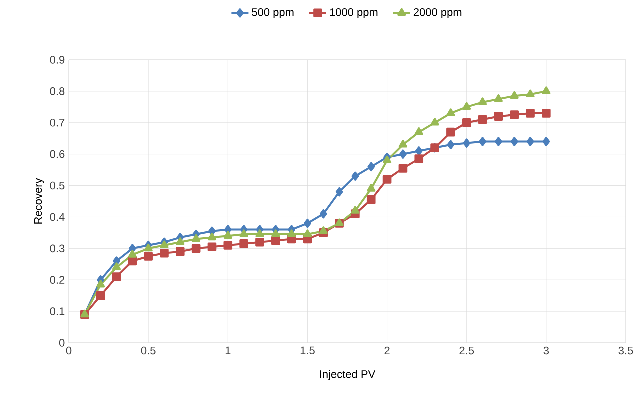 The height and width of the screenshot is (414, 636). Describe the element at coordinates (62, 343) in the screenshot. I see `y-tick-label: 0` at that location.